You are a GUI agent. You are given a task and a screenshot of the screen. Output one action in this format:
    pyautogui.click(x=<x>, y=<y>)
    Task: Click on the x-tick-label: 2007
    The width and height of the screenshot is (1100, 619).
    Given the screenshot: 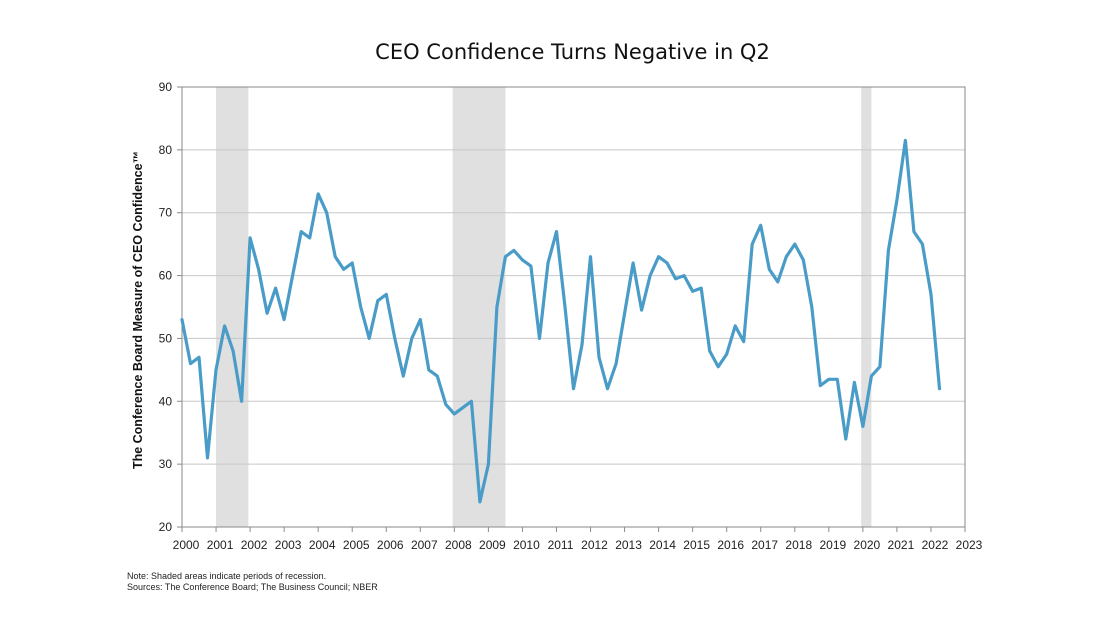 What is the action you would take?
    pyautogui.click(x=424, y=545)
    